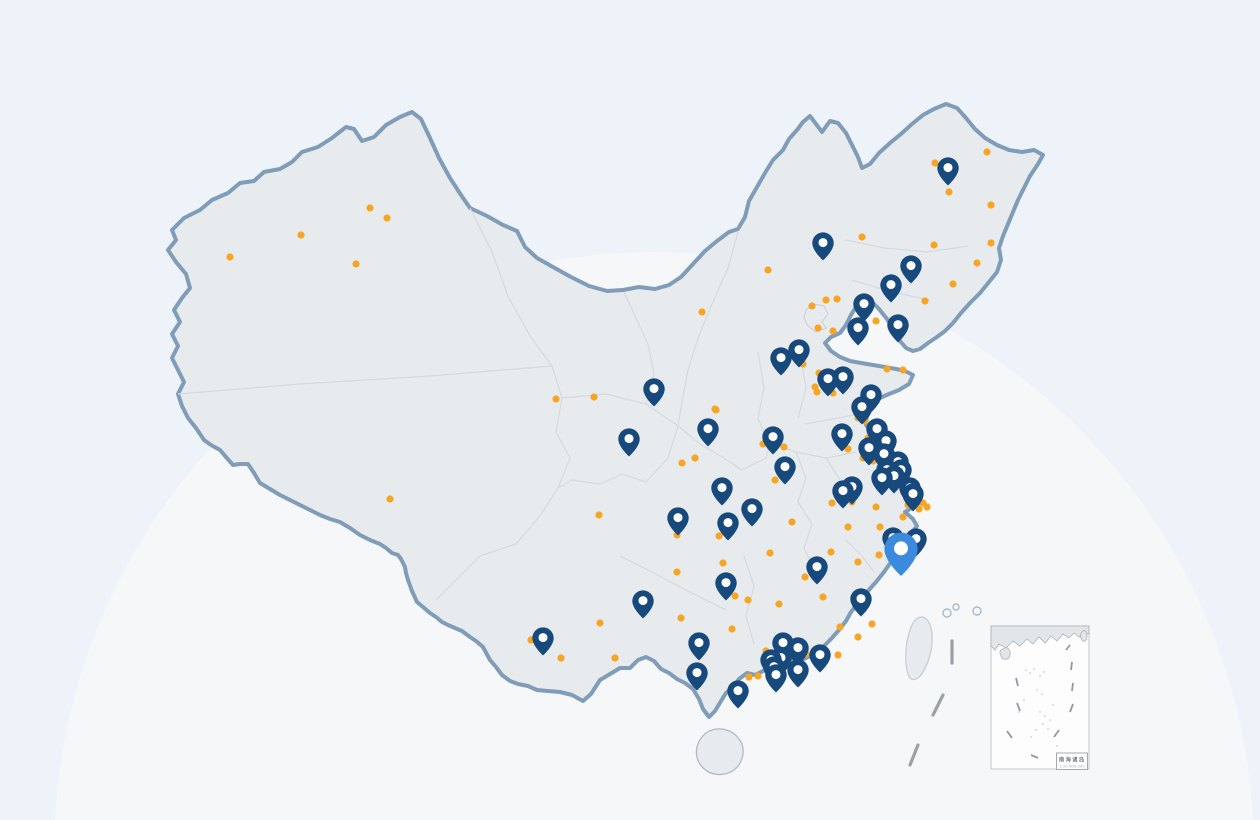  What do you see at coordinates (919, 648) in the screenshot?
I see `taiwan-island` at bounding box center [919, 648].